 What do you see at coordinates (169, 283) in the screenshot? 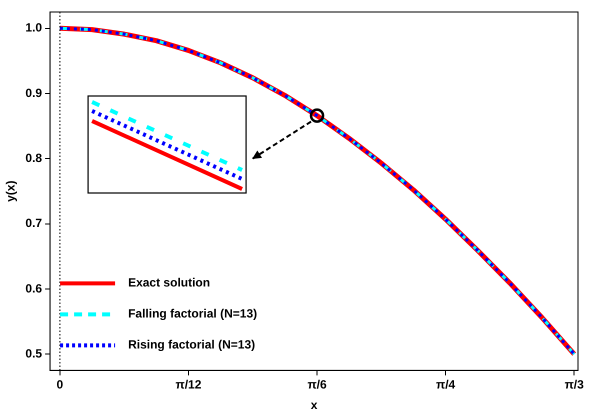
I see `legend-label: Exact solution` at bounding box center [169, 283].